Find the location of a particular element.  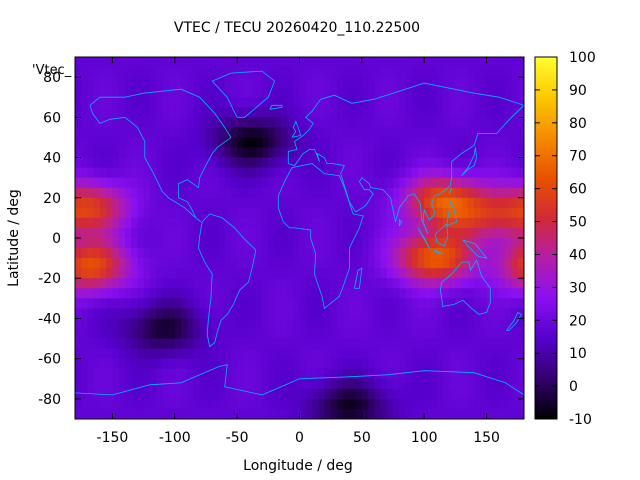

y-tick-label: 60 is located at coordinates (52, 118).